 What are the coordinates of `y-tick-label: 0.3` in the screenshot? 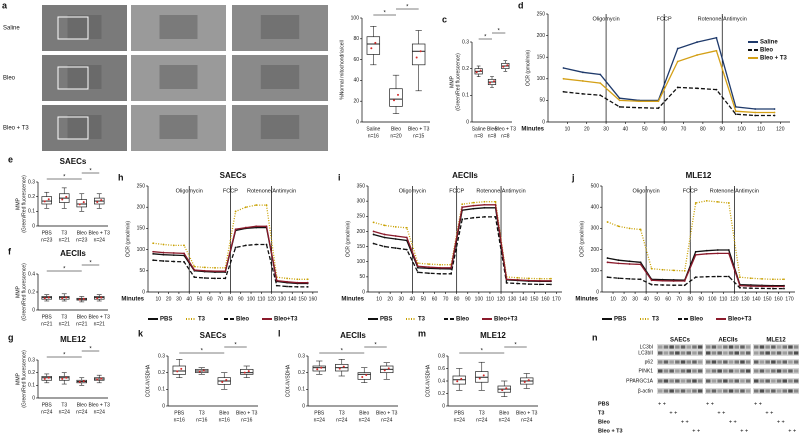 It's located at (465, 42).